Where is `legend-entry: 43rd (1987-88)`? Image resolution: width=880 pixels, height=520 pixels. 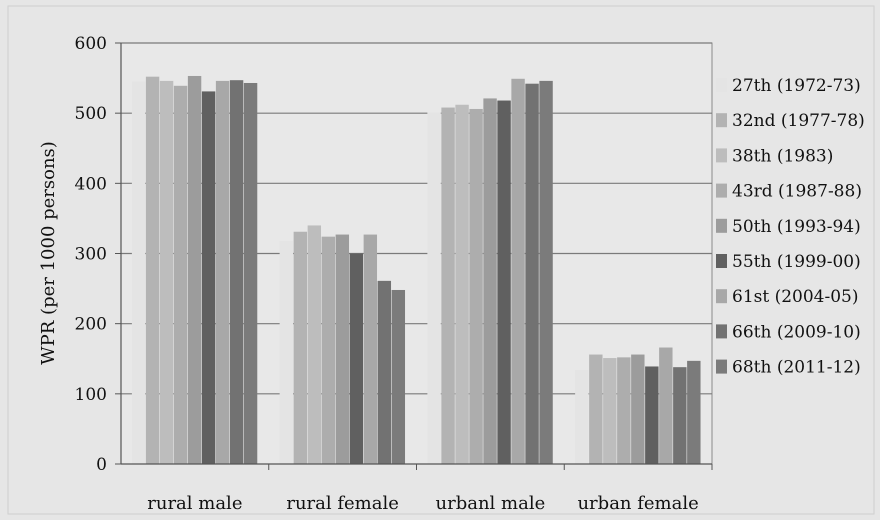
legend-entry: 43rd (1987-88) is located at coordinates (797, 192).